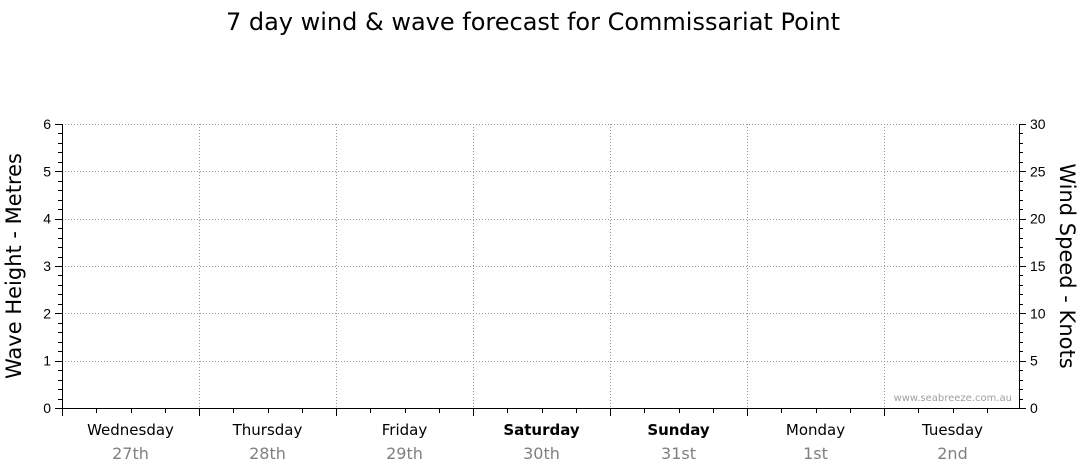  Describe the element at coordinates (267, 453) in the screenshot. I see `date-label: 28th` at that location.